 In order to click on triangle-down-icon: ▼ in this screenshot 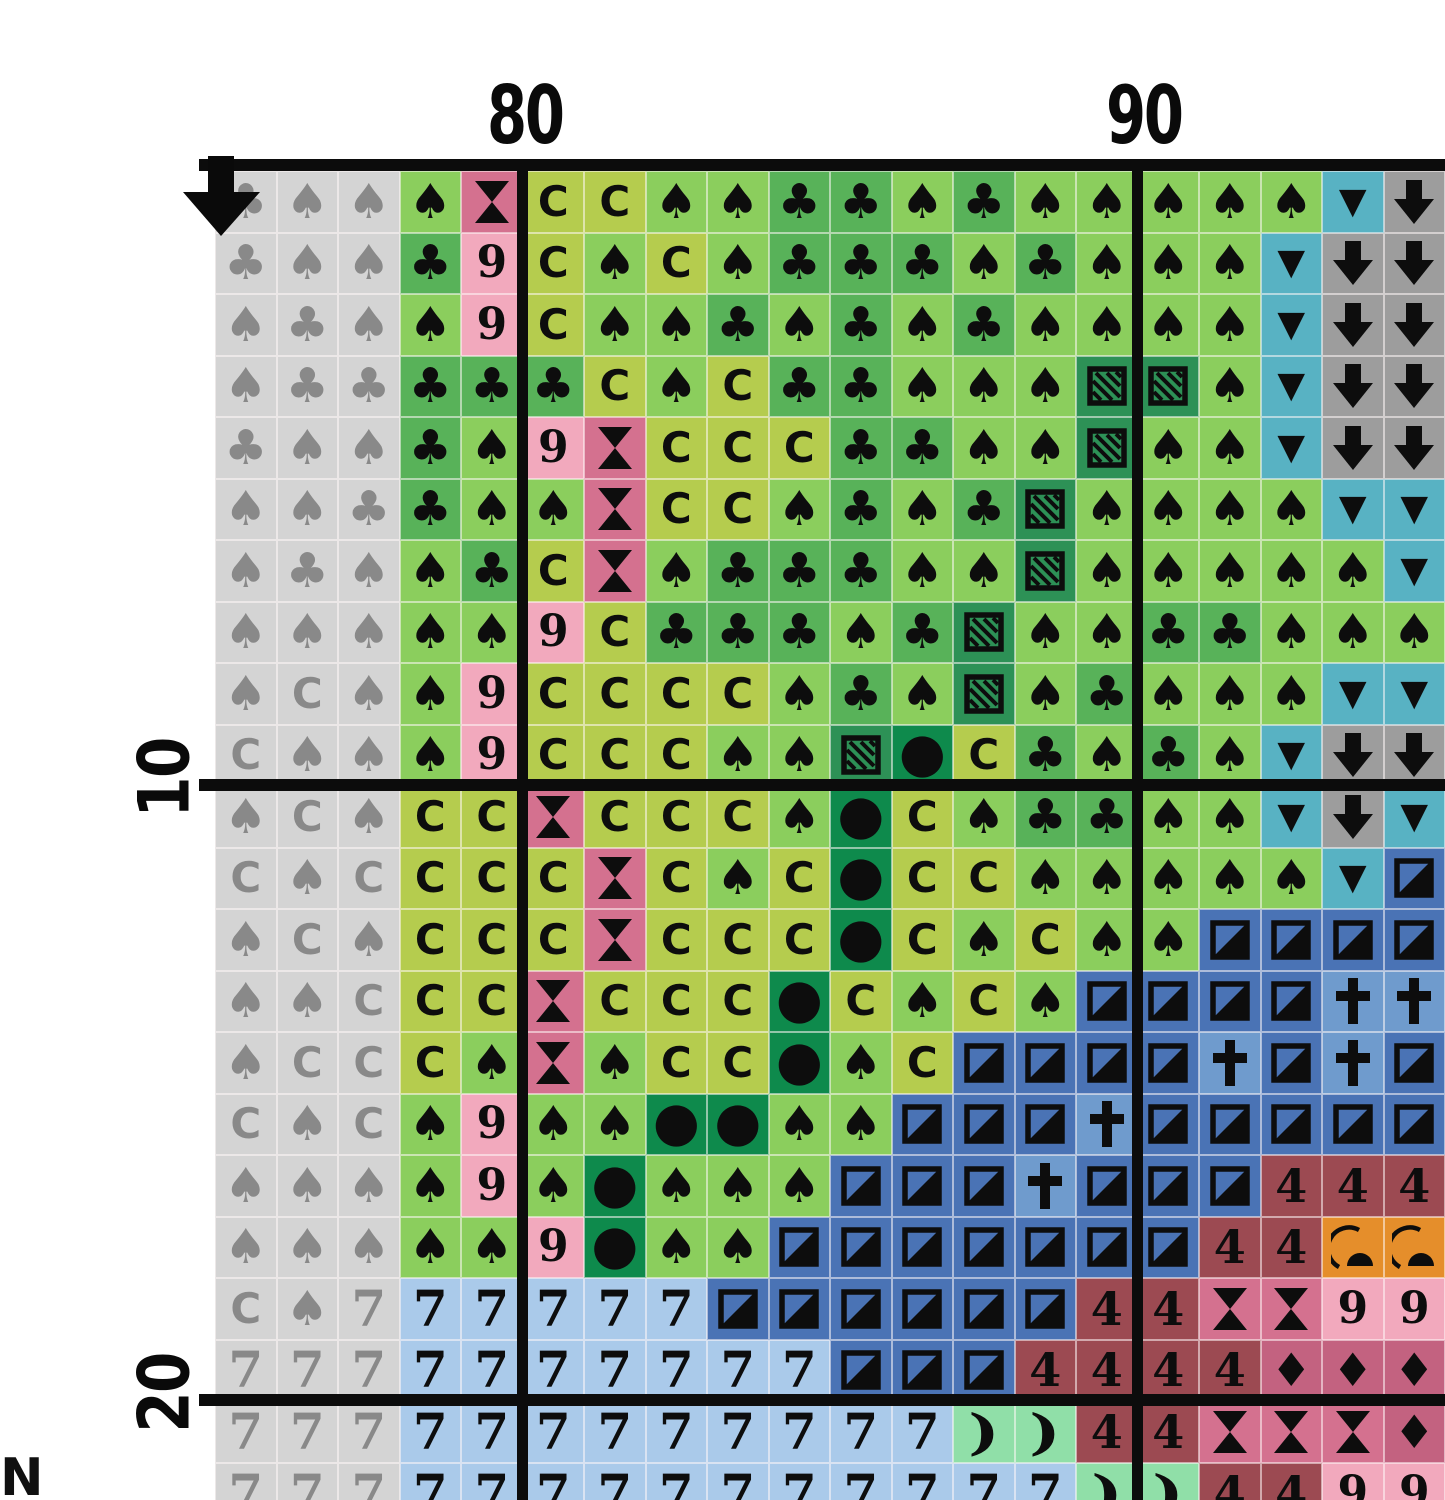, I will do `click(1414, 509)`.